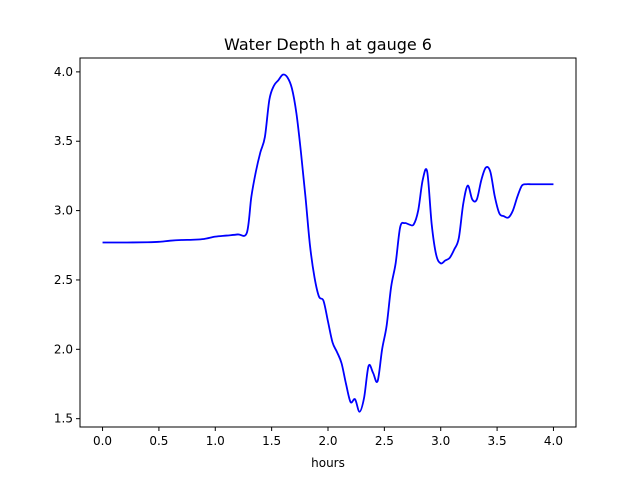  I want to click on x-axis: 0.0 0.5 1.0 1.5 2.0 2.5 3.0 3.5 4.0, so click(328, 437).